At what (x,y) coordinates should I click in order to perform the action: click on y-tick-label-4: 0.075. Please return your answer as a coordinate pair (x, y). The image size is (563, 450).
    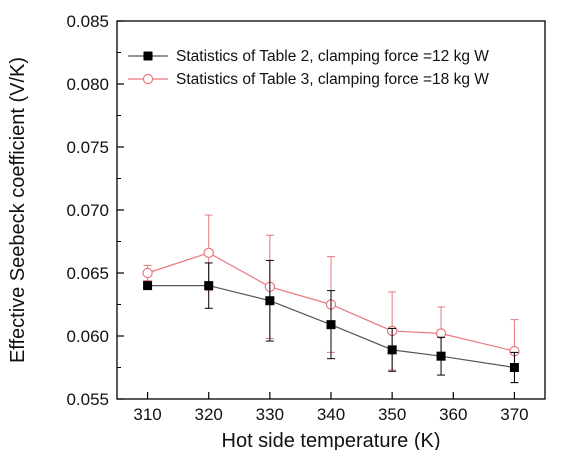
    Looking at the image, I should click on (87, 147).